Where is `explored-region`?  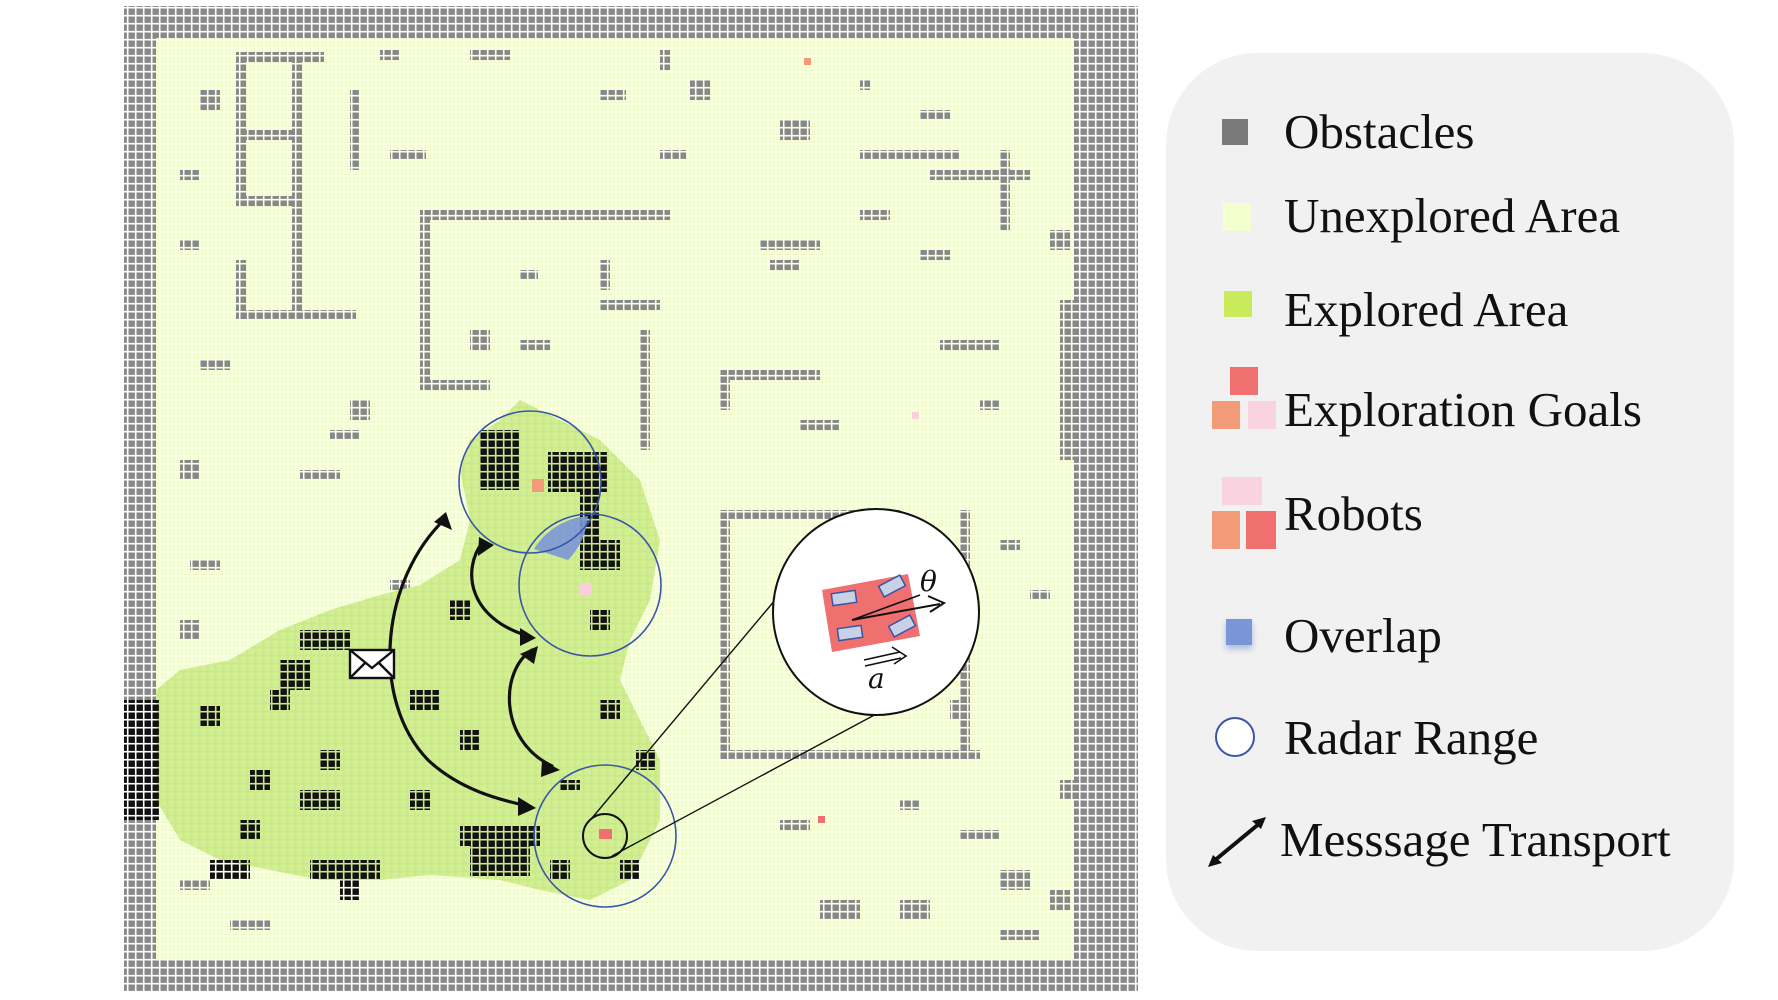
explored-region is located at coordinates (408, 650).